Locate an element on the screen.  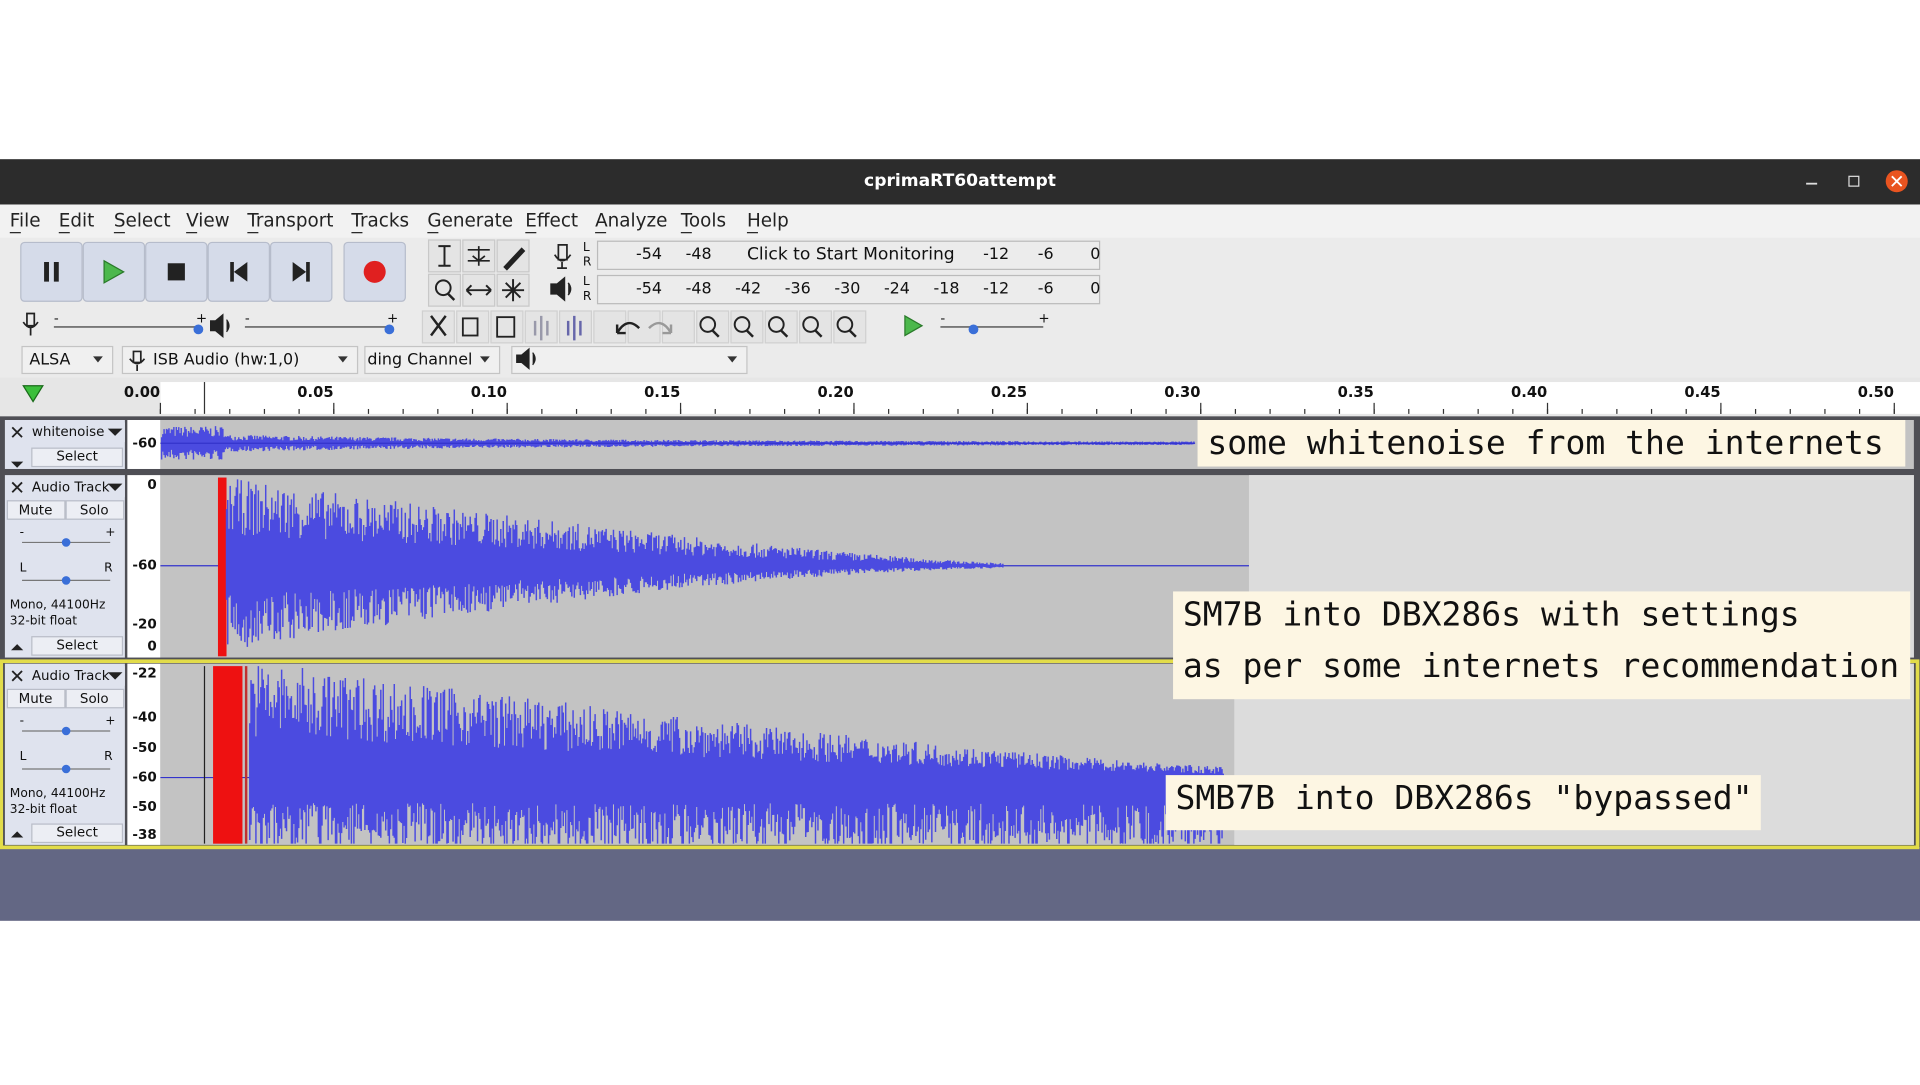
redo-icon is located at coordinates (660, 328).